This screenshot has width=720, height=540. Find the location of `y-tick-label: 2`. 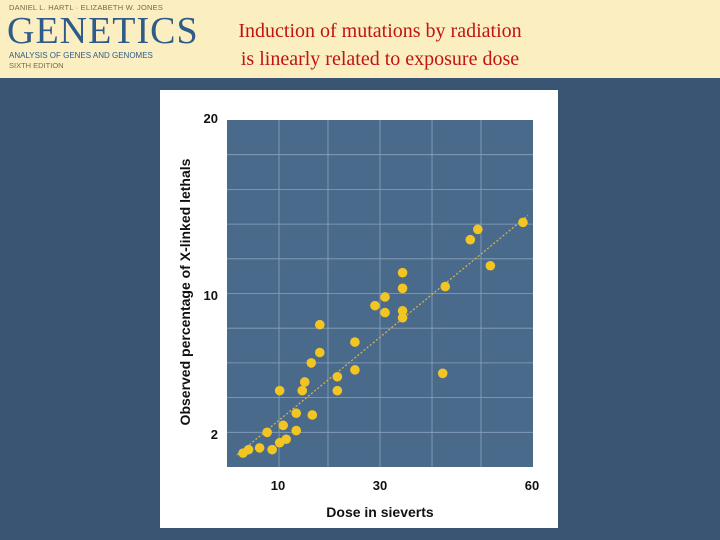

y-tick-label: 2 is located at coordinates (214, 434).